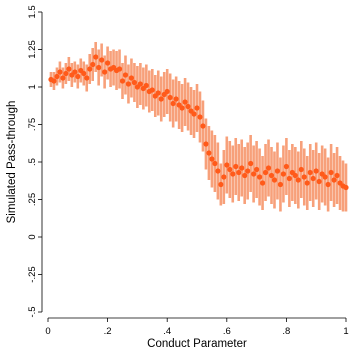  What do you see at coordinates (12, 162) in the screenshot?
I see `y-axis-title: Simulated Pass-through` at bounding box center [12, 162].